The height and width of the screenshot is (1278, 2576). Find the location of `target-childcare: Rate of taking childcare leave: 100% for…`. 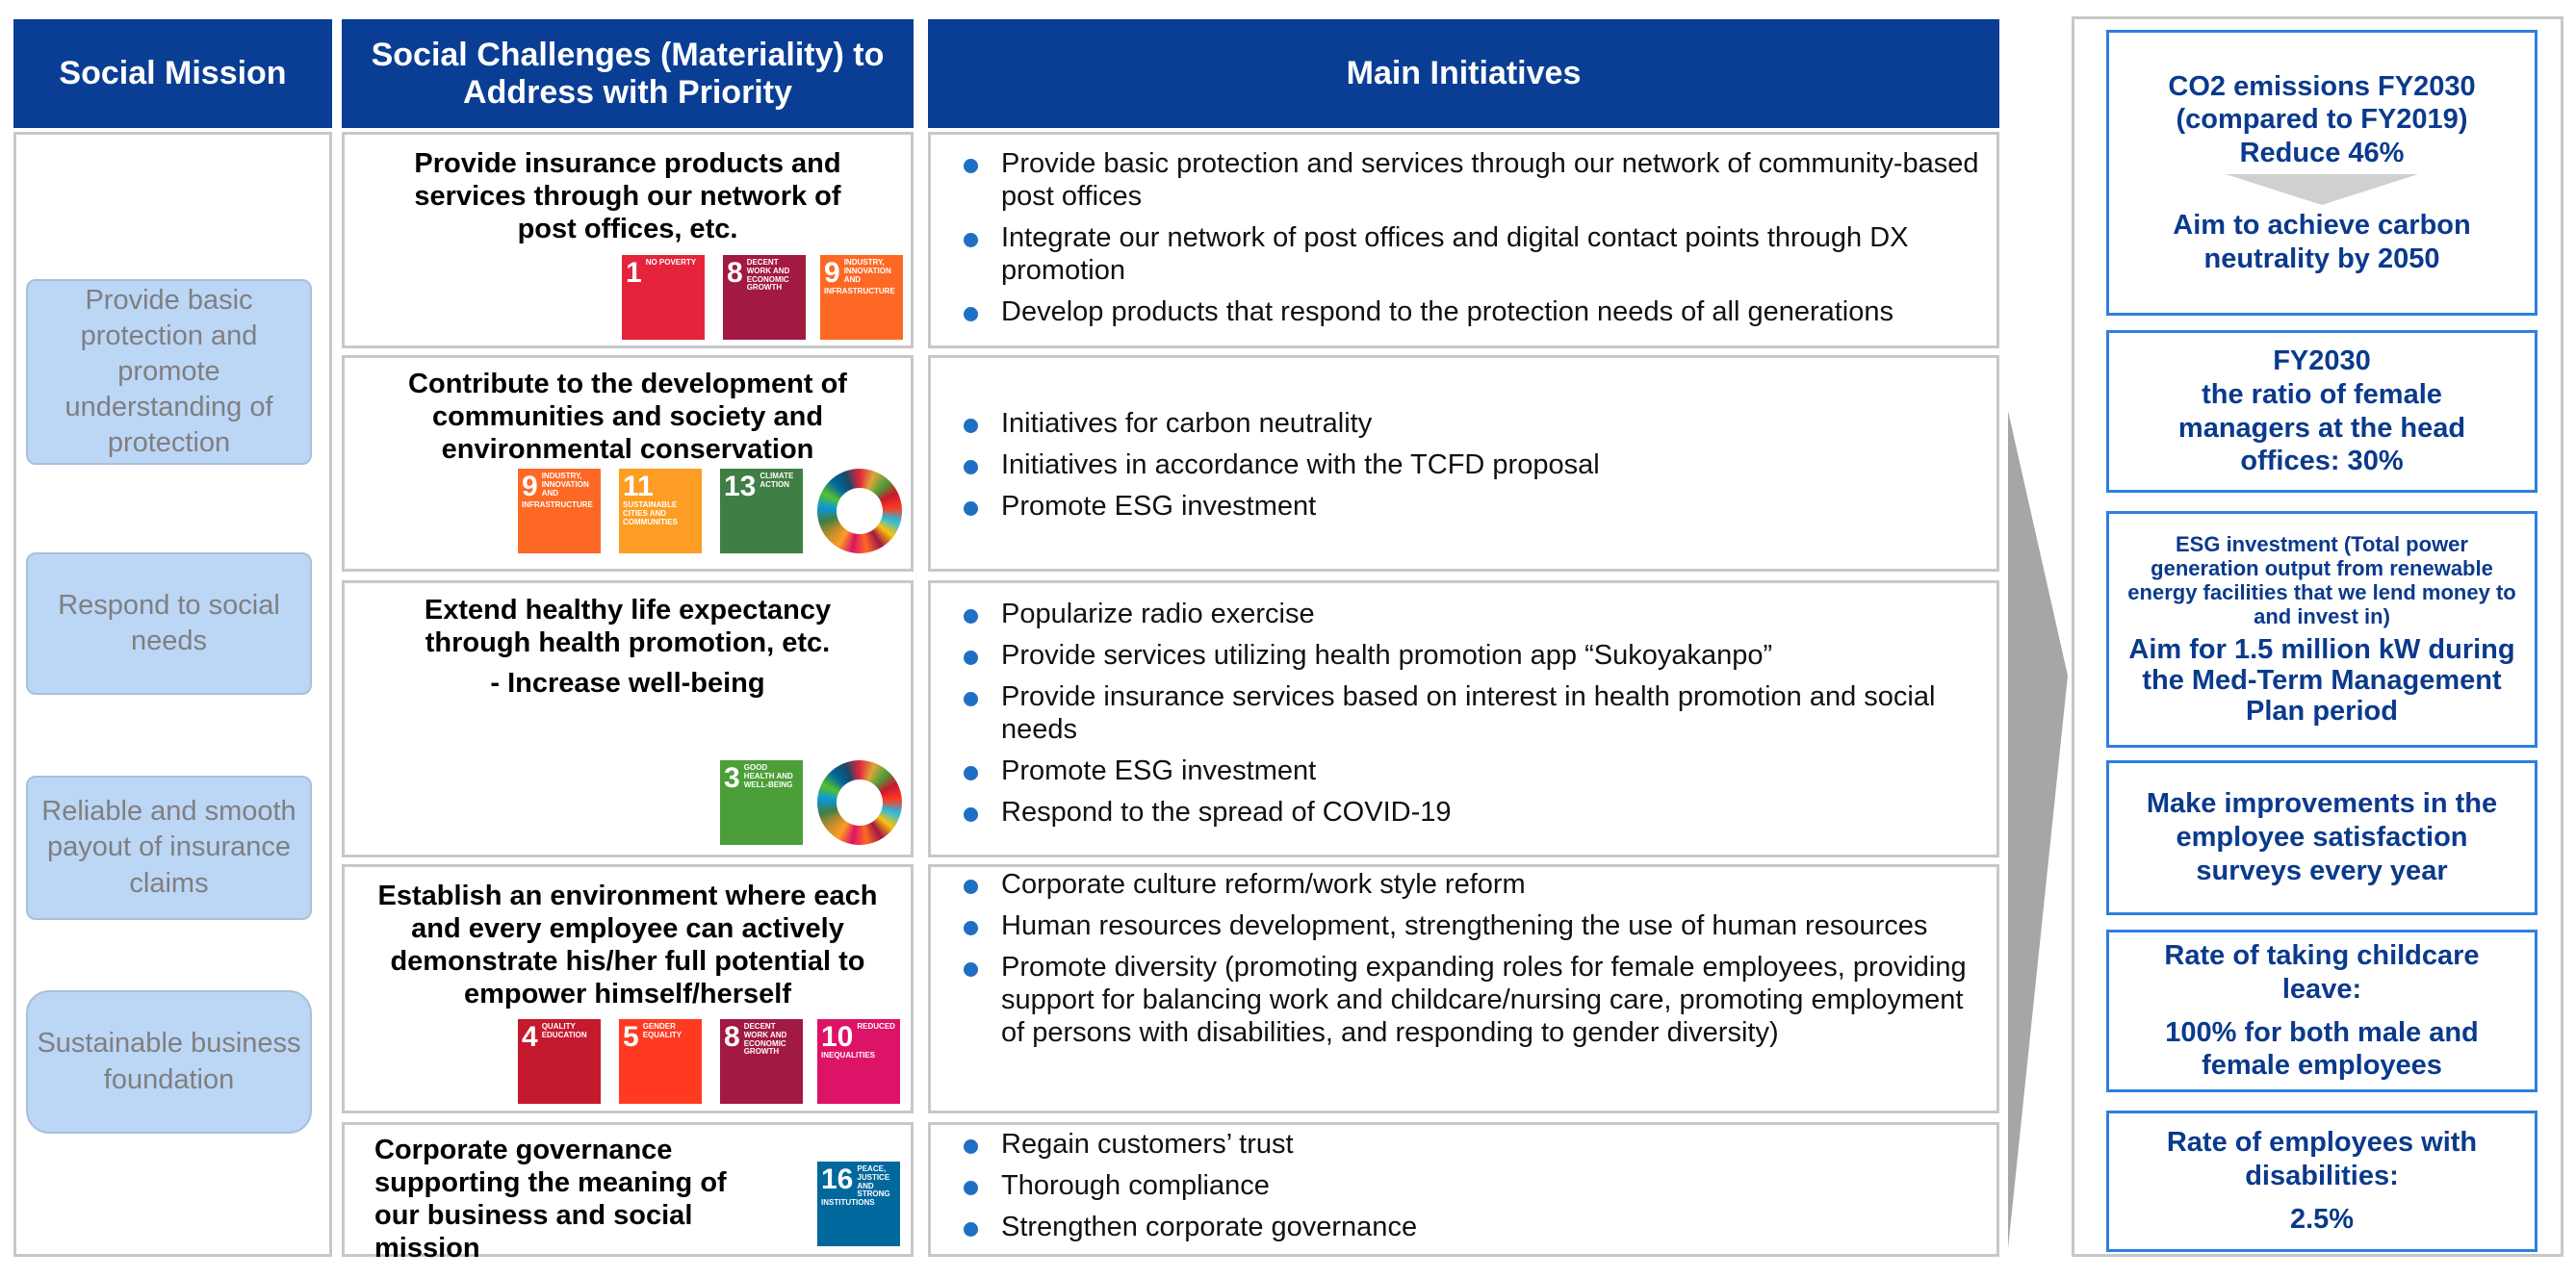

target-childcare: Rate of taking childcare leave: 100% for… is located at coordinates (2321, 1011).